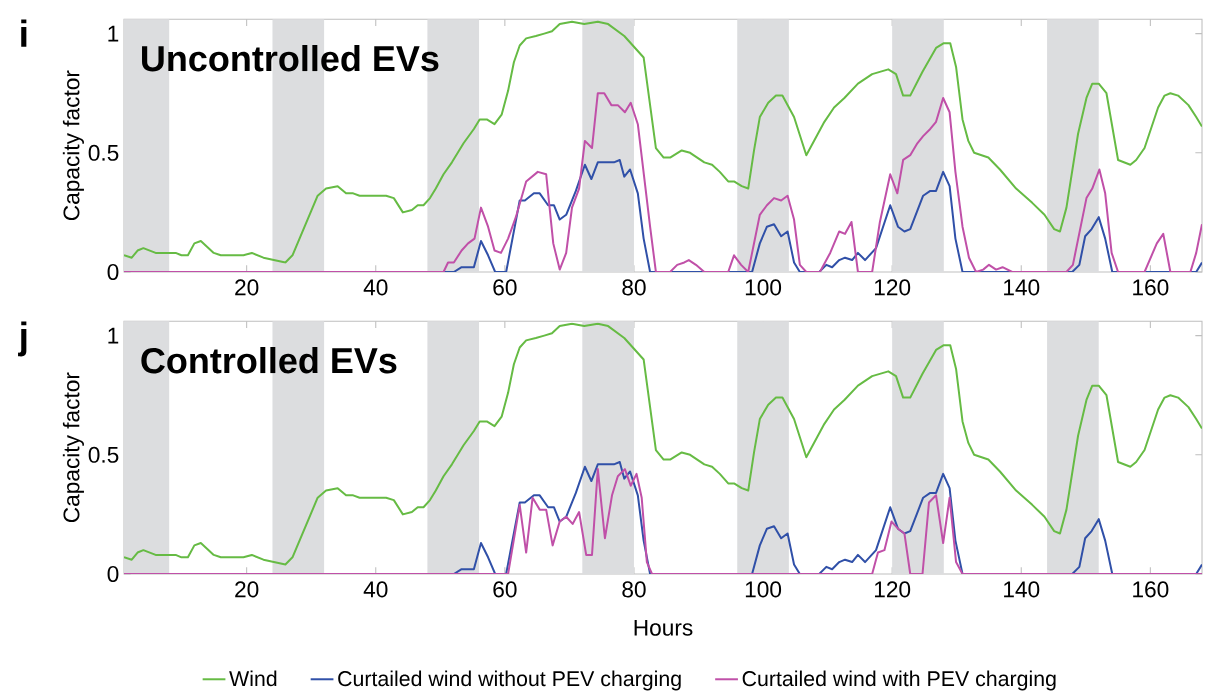 The width and height of the screenshot is (1221, 698). What do you see at coordinates (269, 360) in the screenshot?
I see `text: Controlled EVs` at bounding box center [269, 360].